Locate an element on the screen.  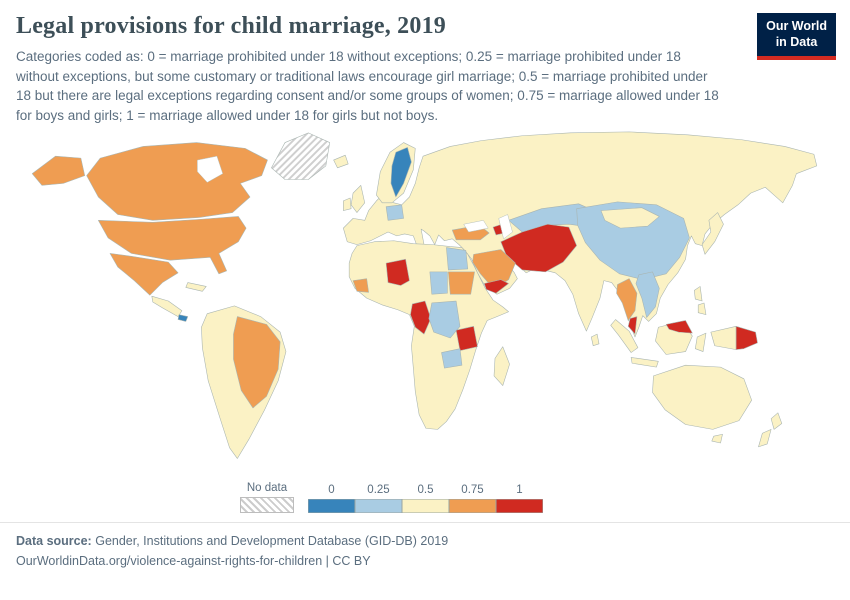
legend-no-data: No data is located at coordinates (267, 498).